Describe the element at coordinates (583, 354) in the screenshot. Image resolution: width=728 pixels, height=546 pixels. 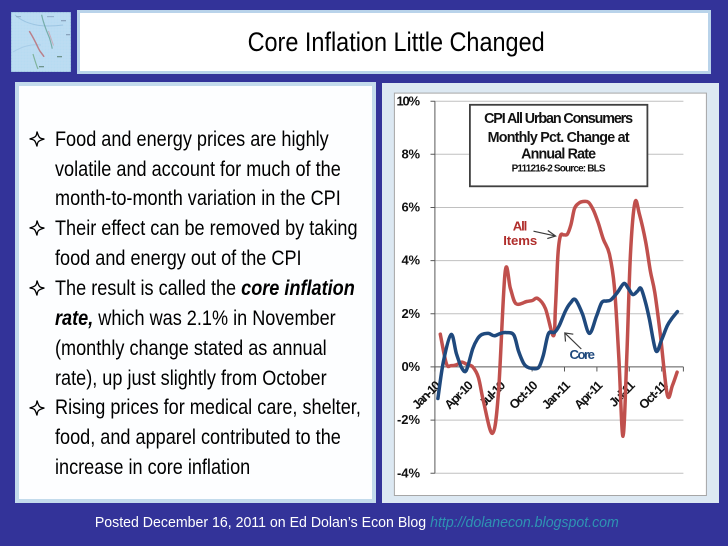
I see `svg-text: Core` at that location.